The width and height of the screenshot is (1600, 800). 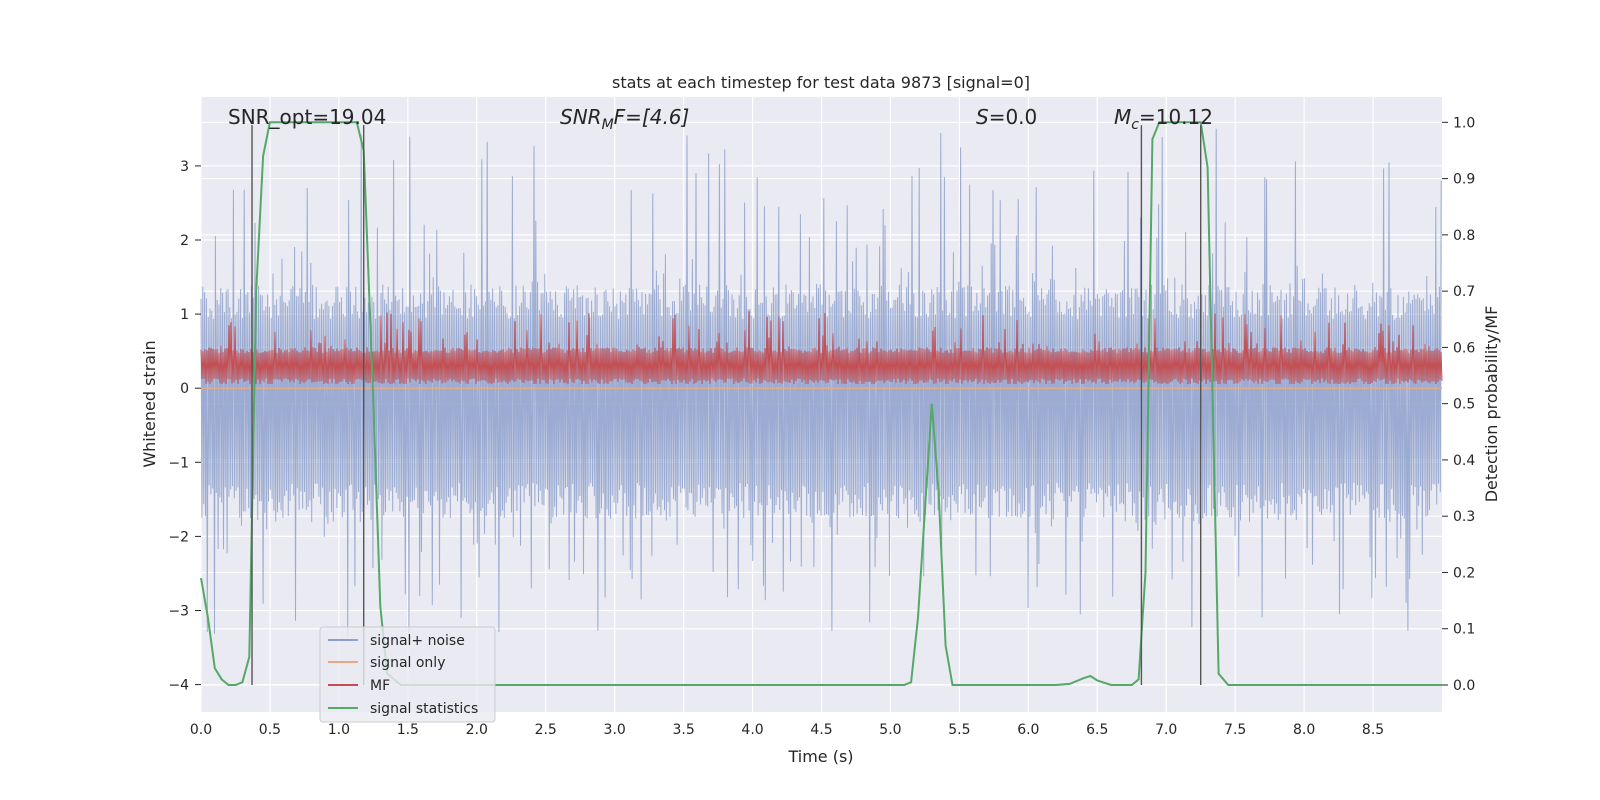 I want to click on x-tick-label: 6.0, so click(x=1028, y=730).